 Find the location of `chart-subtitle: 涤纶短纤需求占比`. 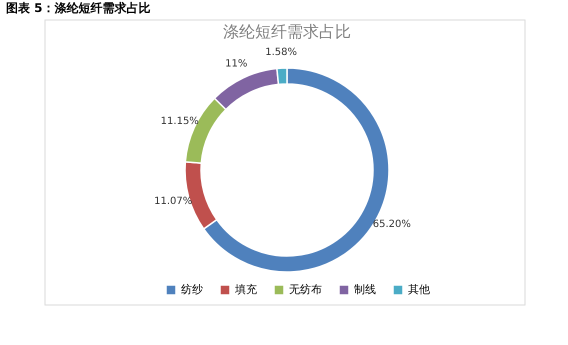

chart-subtitle: 涤纶短纤需求占比 is located at coordinates (287, 31).